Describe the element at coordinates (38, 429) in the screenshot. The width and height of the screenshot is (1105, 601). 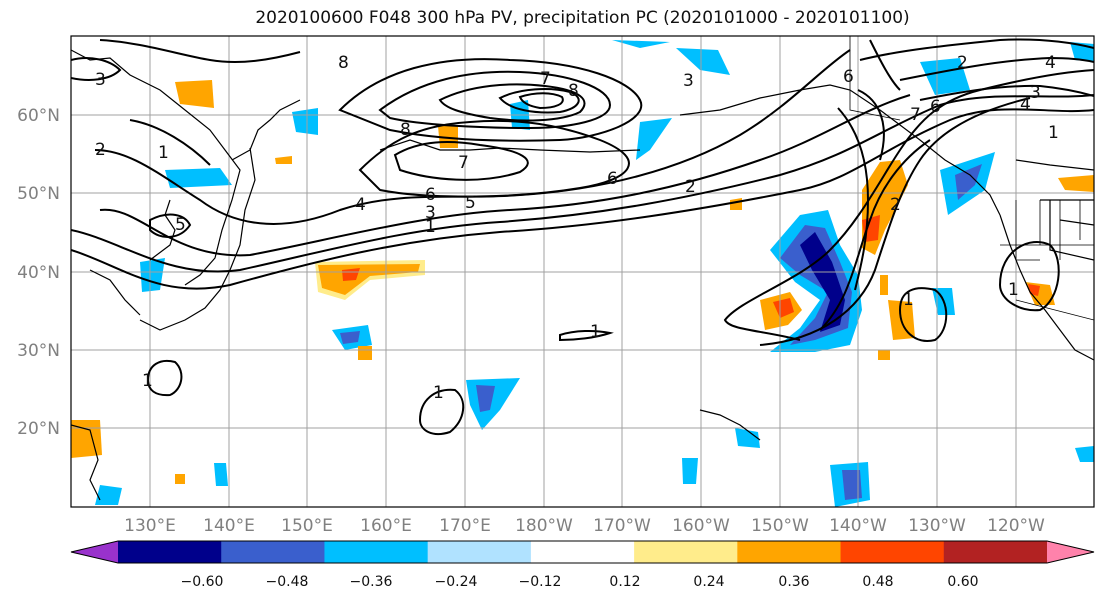
I see `lat-label: 20°N` at that location.